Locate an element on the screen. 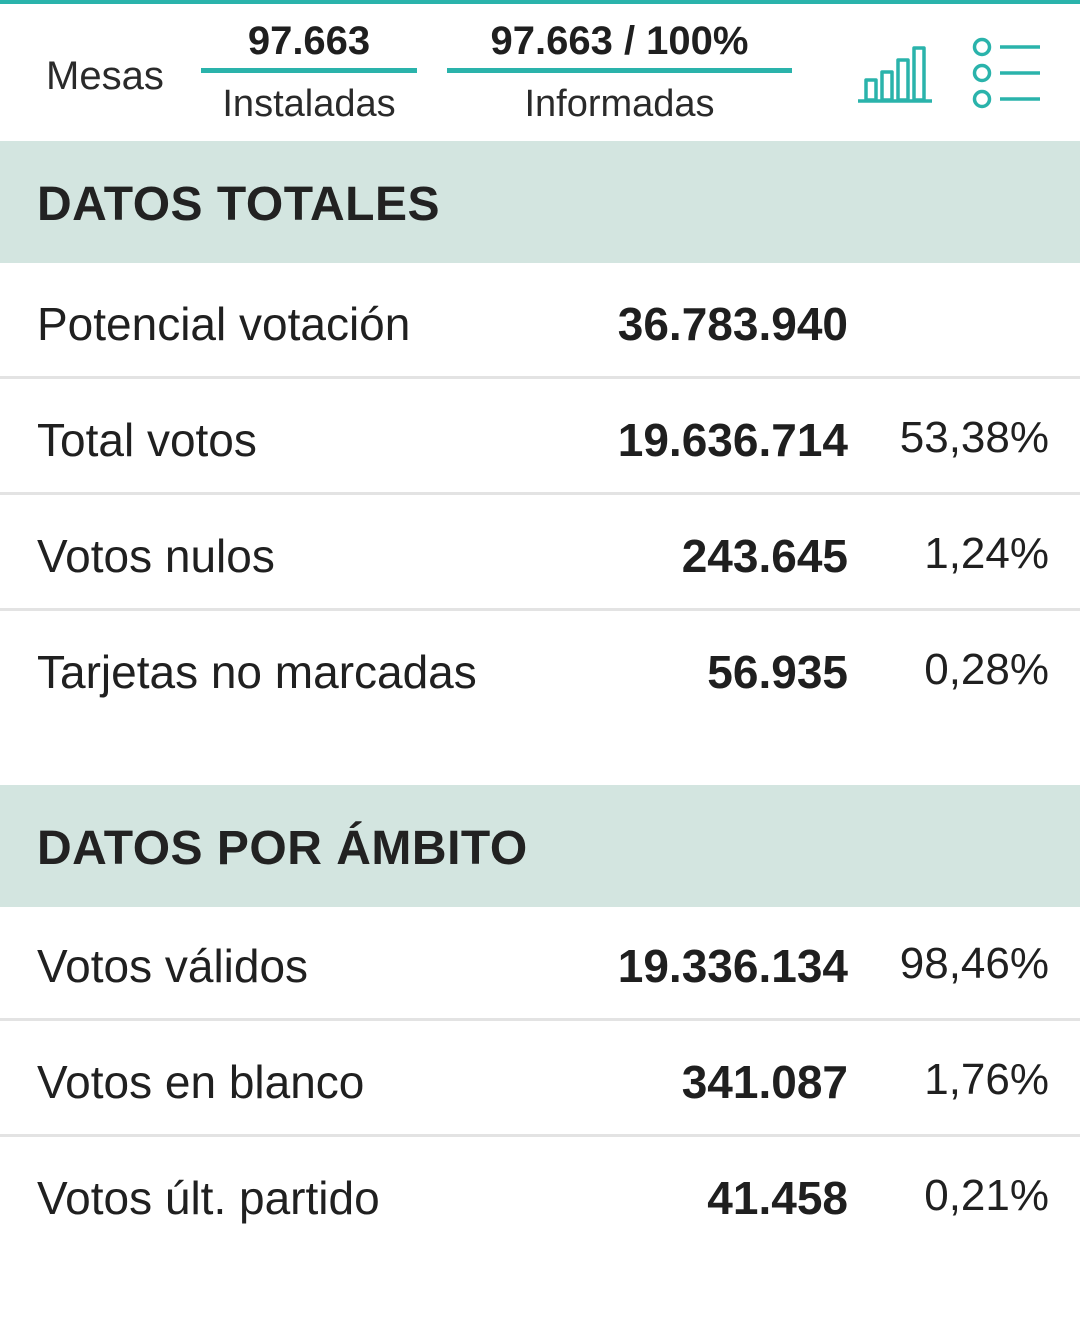 The height and width of the screenshot is (1341, 1080). instaladas-value: 97.663 is located at coordinates (309, 41).